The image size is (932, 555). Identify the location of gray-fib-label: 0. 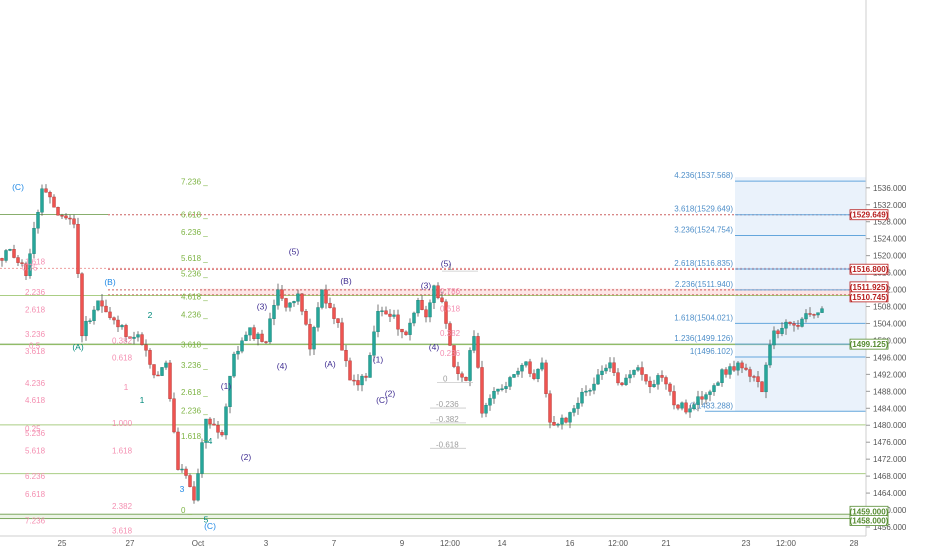
(445, 379).